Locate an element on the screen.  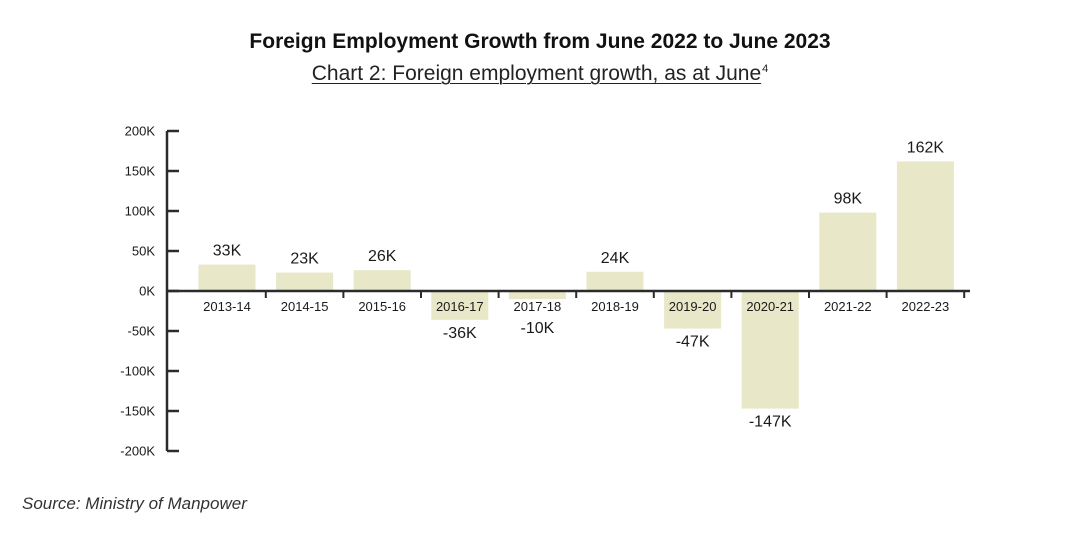
x-tick-label-2016-17: 2016-17 is located at coordinates (460, 306).